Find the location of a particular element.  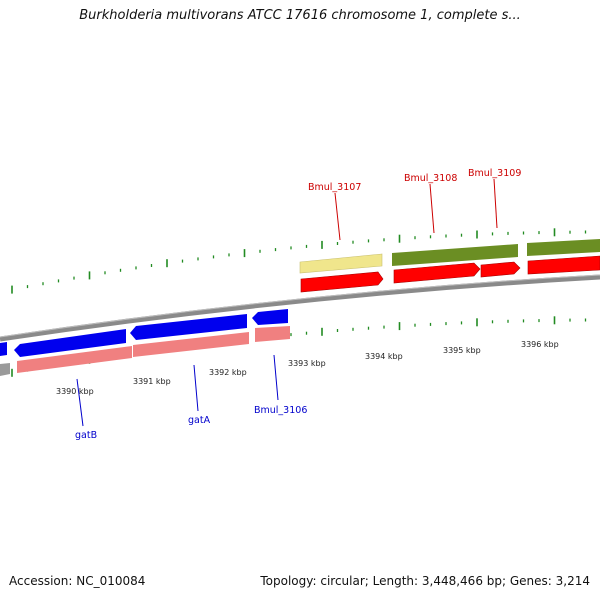

reverse-cds-arrow-gatb is located at coordinates (70, 343).